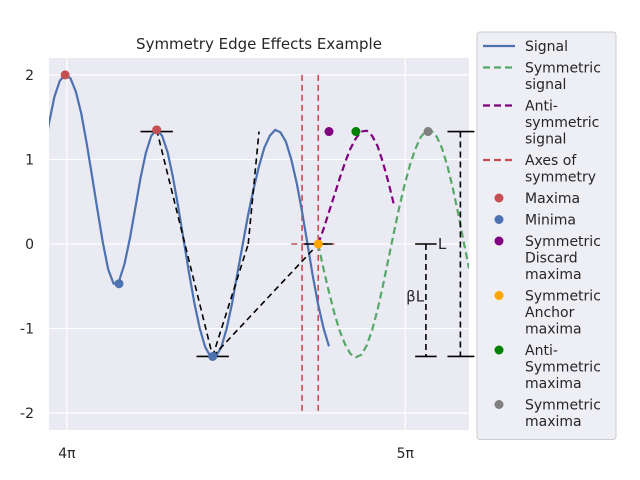 Image resolution: width=640 pixels, height=480 pixels. Describe the element at coordinates (29, 76) in the screenshot. I see `y-tick-label: 2` at that location.